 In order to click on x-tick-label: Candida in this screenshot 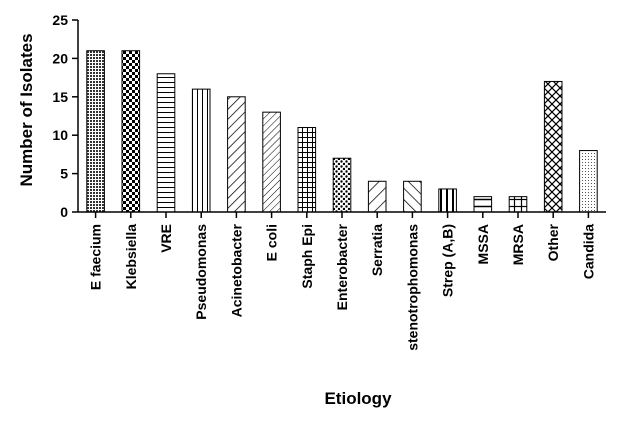, I will do `click(588, 251)`.